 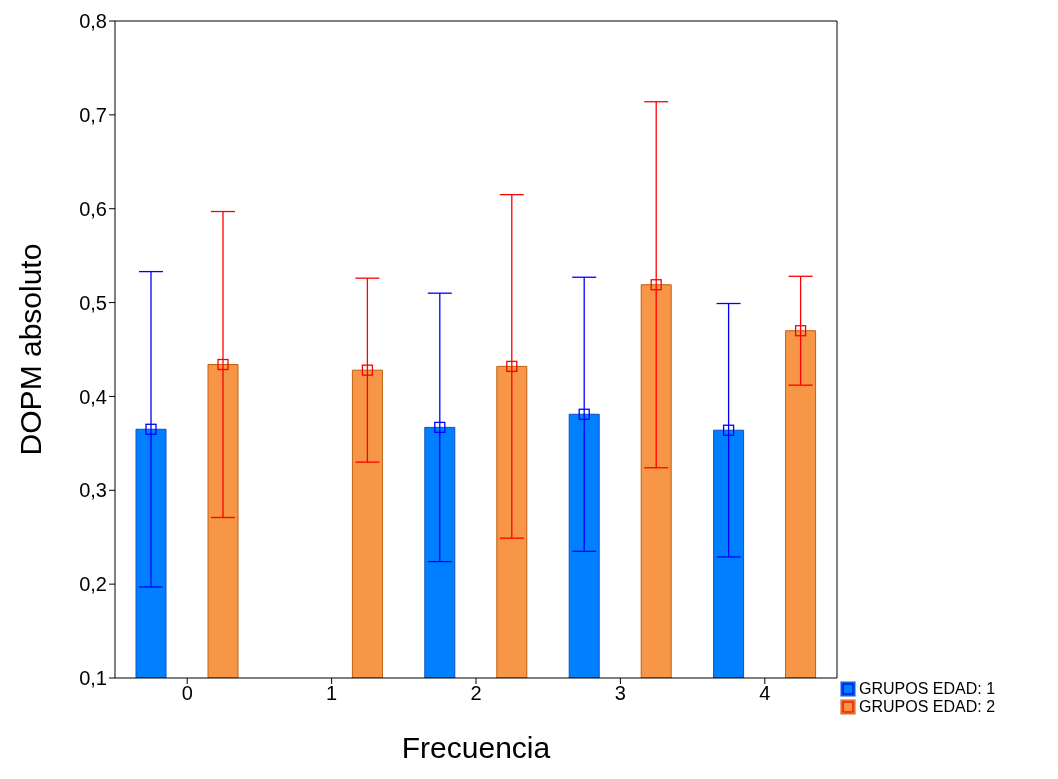 What do you see at coordinates (93, 678) in the screenshot?
I see `y-tick-label: 0,1` at bounding box center [93, 678].